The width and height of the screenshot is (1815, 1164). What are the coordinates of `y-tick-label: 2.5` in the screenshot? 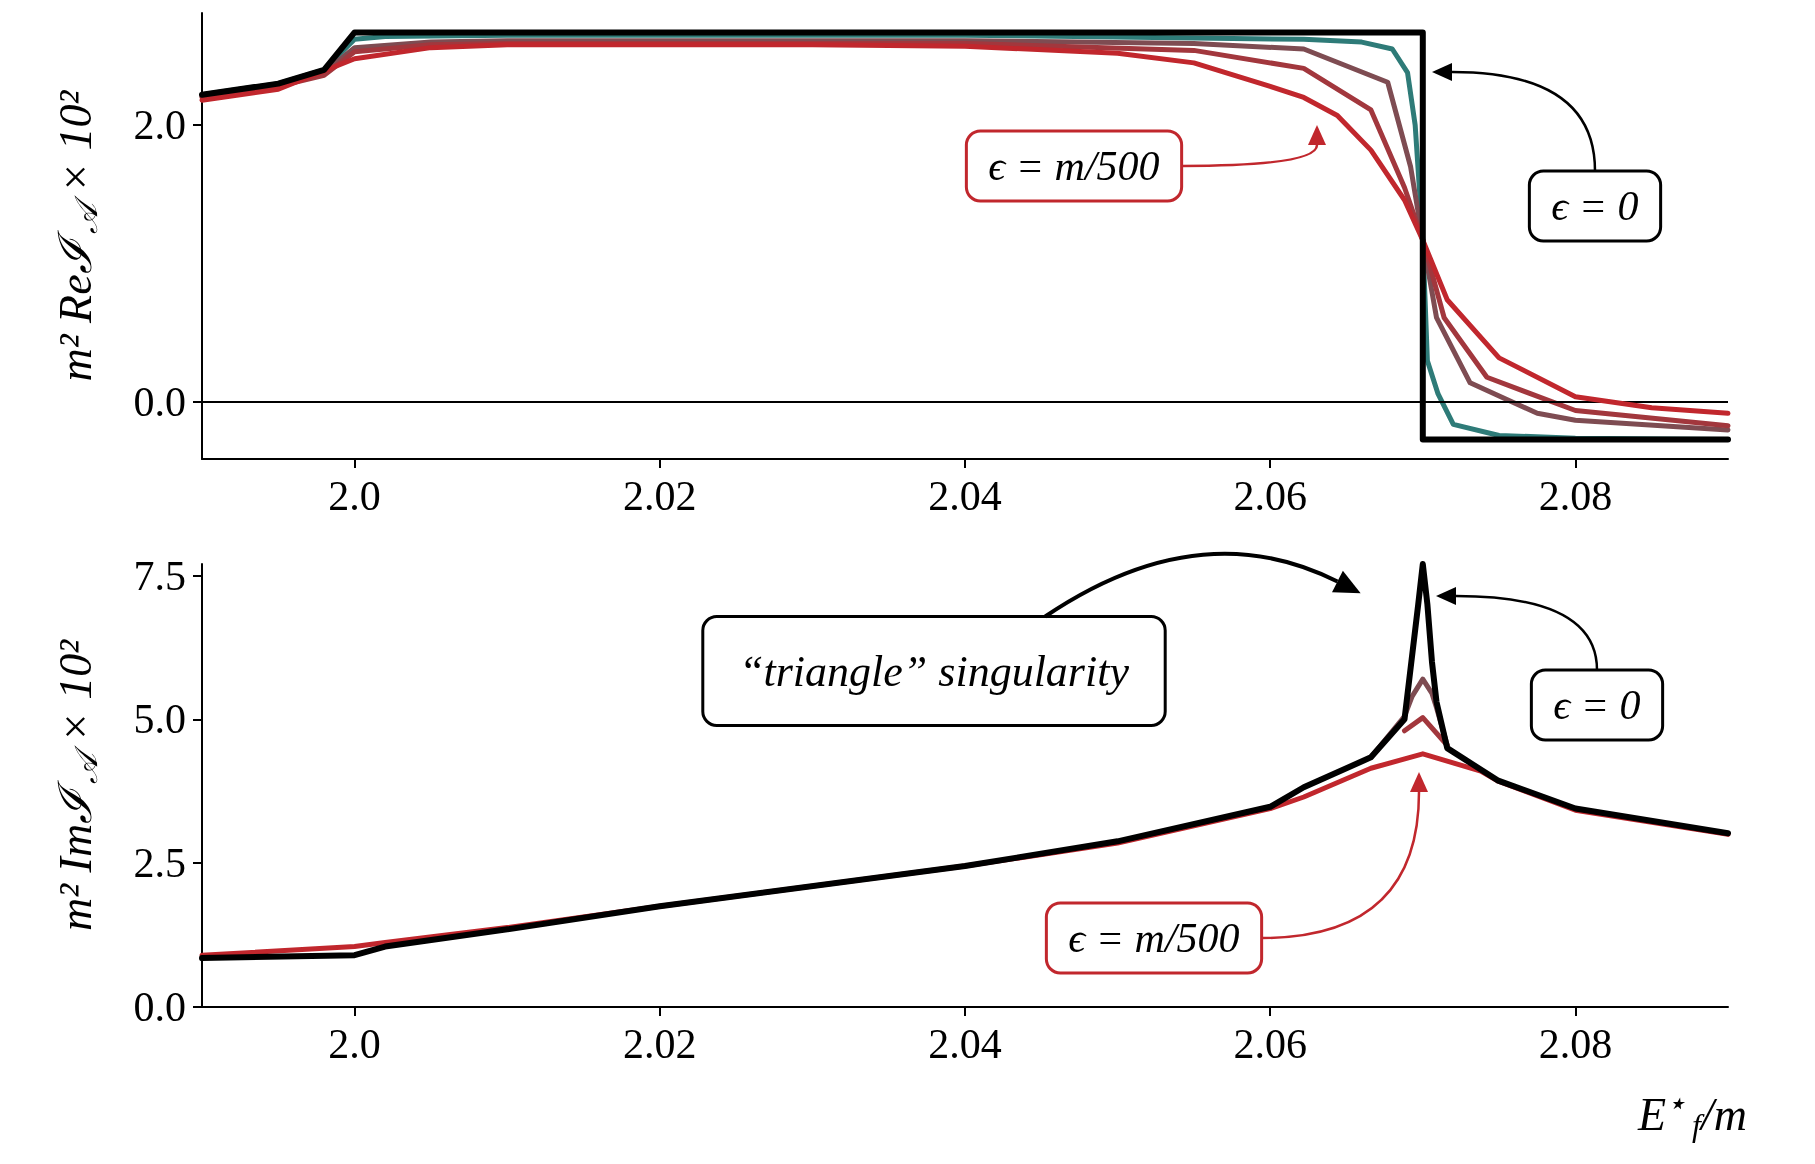 It's located at (159, 863).